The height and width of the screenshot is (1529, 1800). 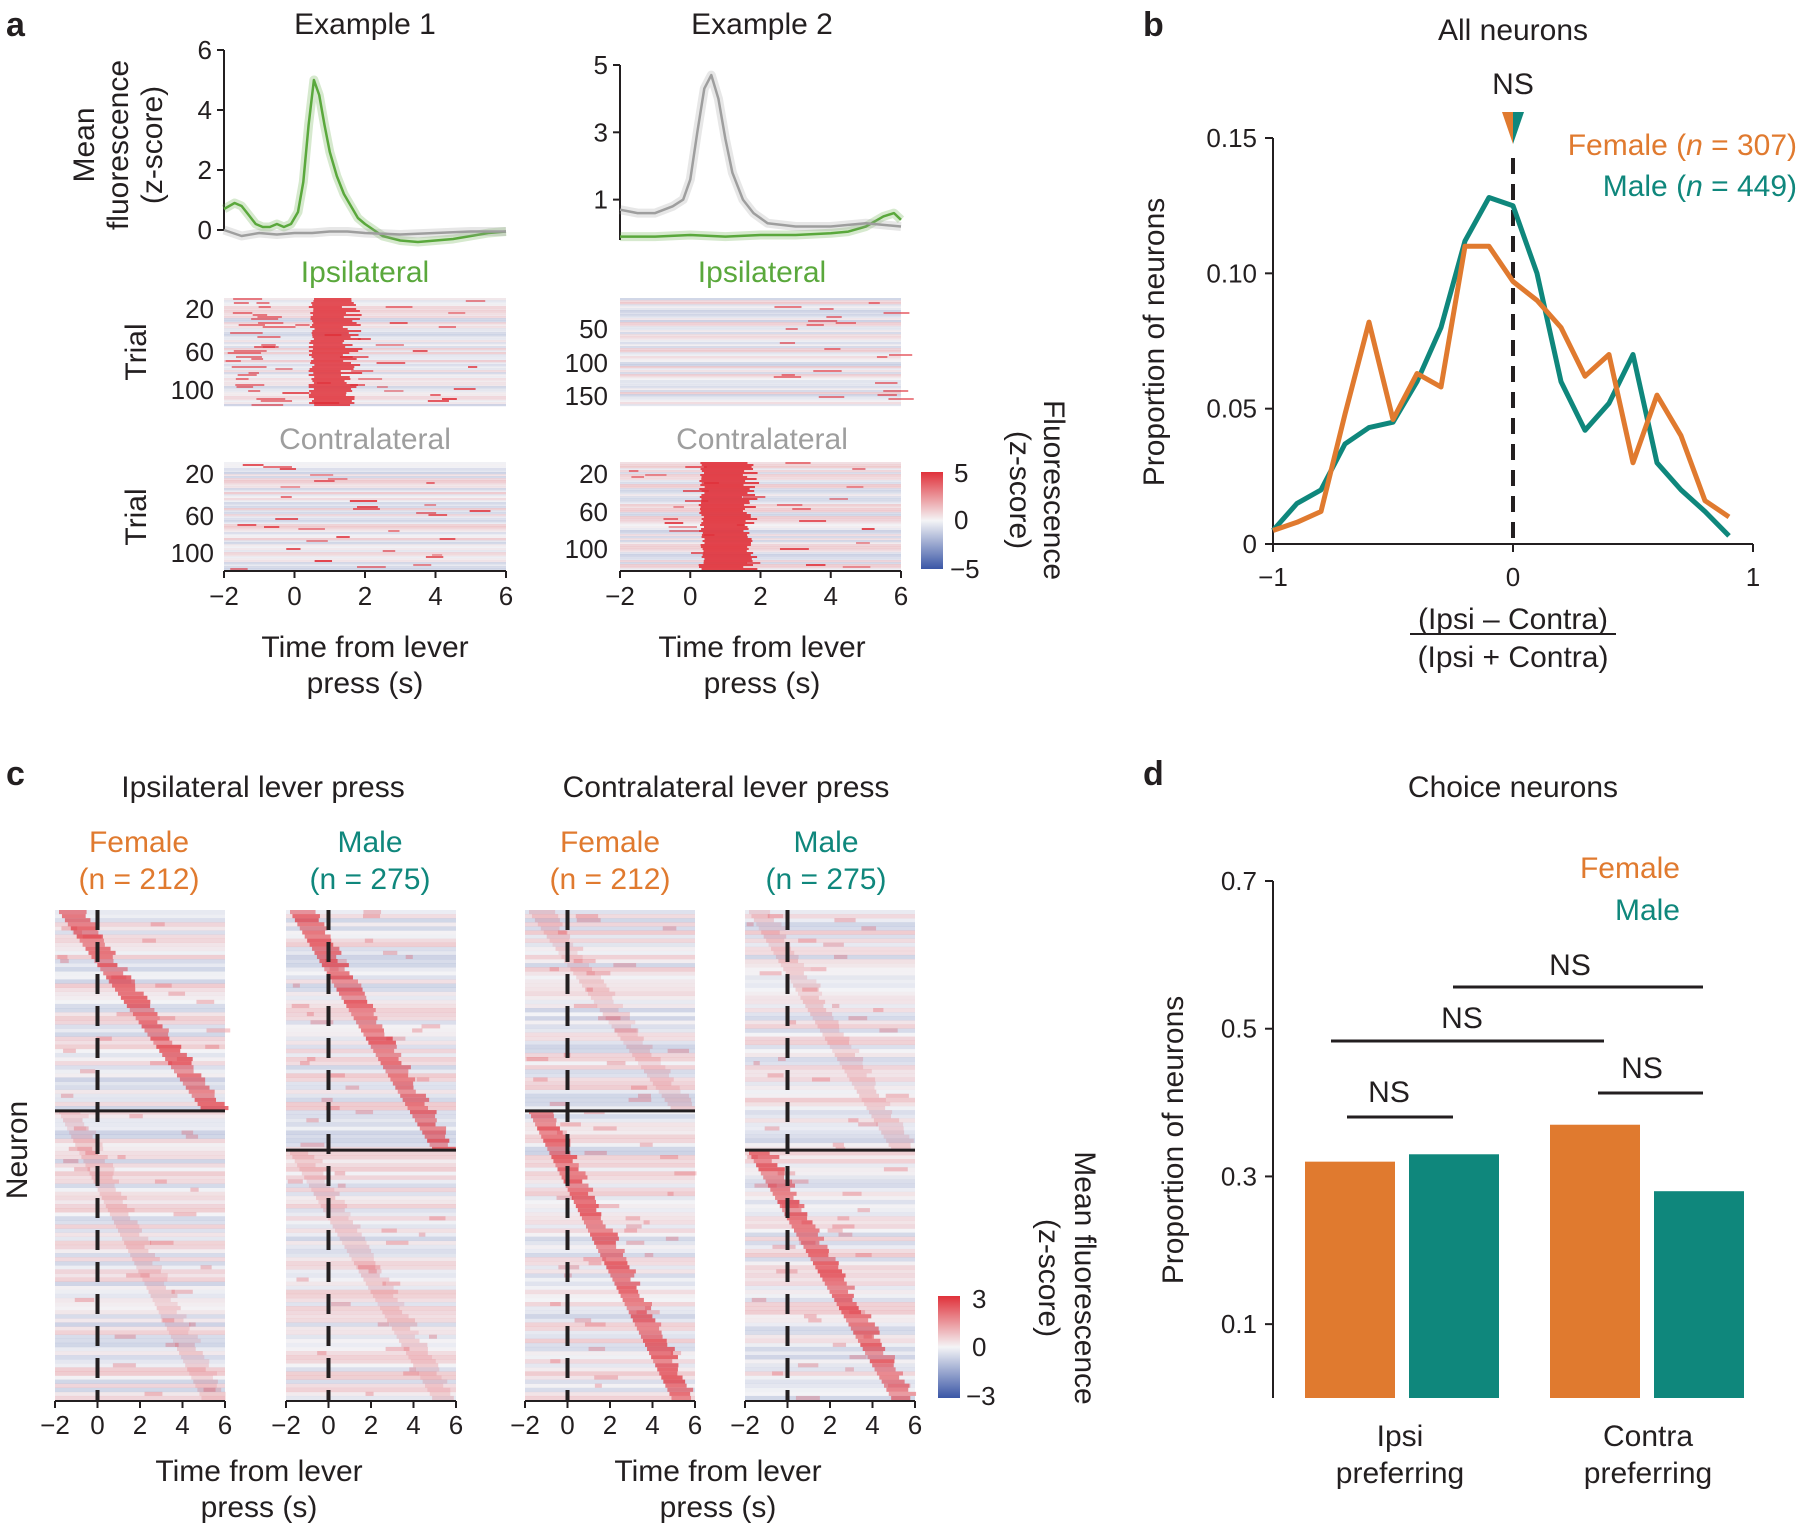 What do you see at coordinates (1518, 128) in the screenshot?
I see `male-median-marker` at bounding box center [1518, 128].